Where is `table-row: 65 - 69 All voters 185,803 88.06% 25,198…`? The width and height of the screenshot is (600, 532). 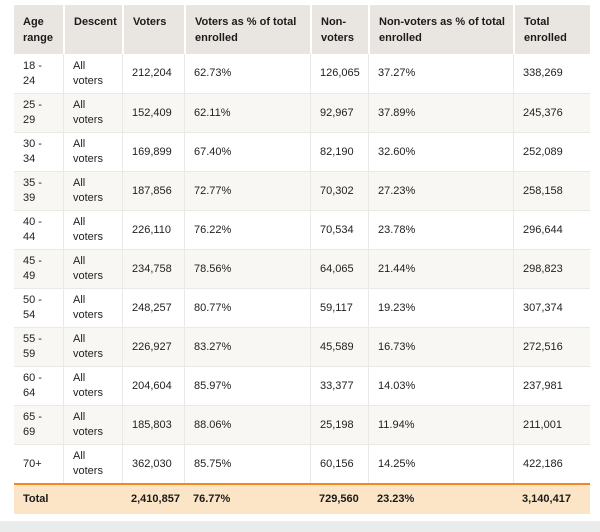
table-row: 65 - 69 All voters 185,803 88.06% 25,198… is located at coordinates (302, 424).